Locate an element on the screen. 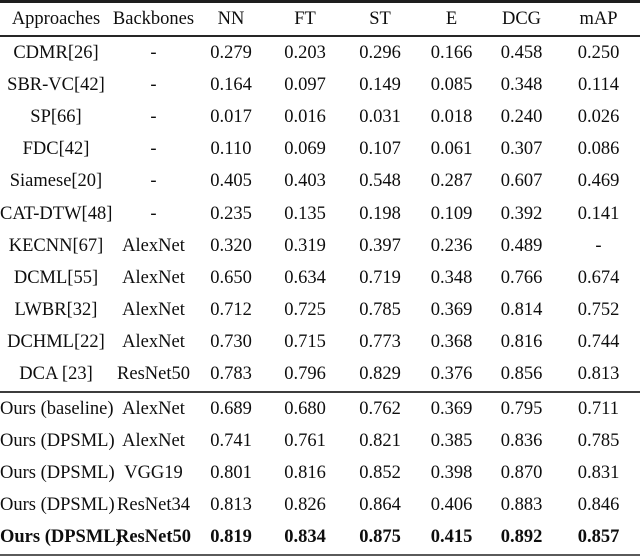  column-header-ft: FT is located at coordinates (305, 18).